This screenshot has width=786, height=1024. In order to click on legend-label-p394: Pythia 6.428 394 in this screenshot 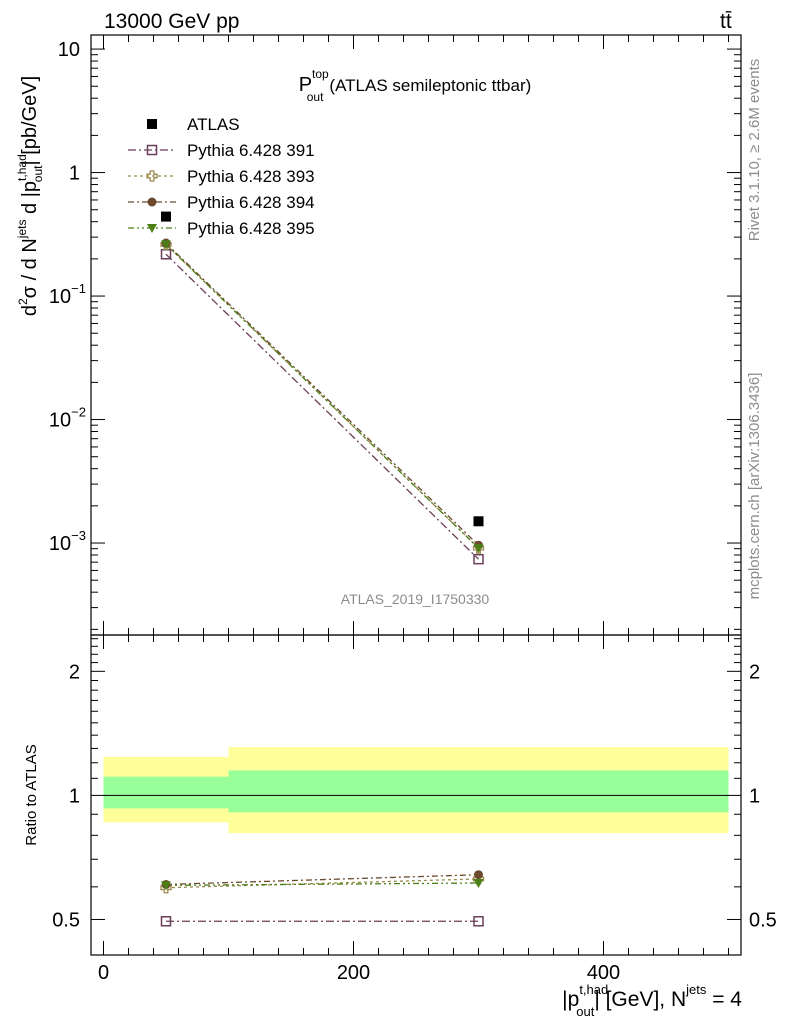, I will do `click(251, 202)`.